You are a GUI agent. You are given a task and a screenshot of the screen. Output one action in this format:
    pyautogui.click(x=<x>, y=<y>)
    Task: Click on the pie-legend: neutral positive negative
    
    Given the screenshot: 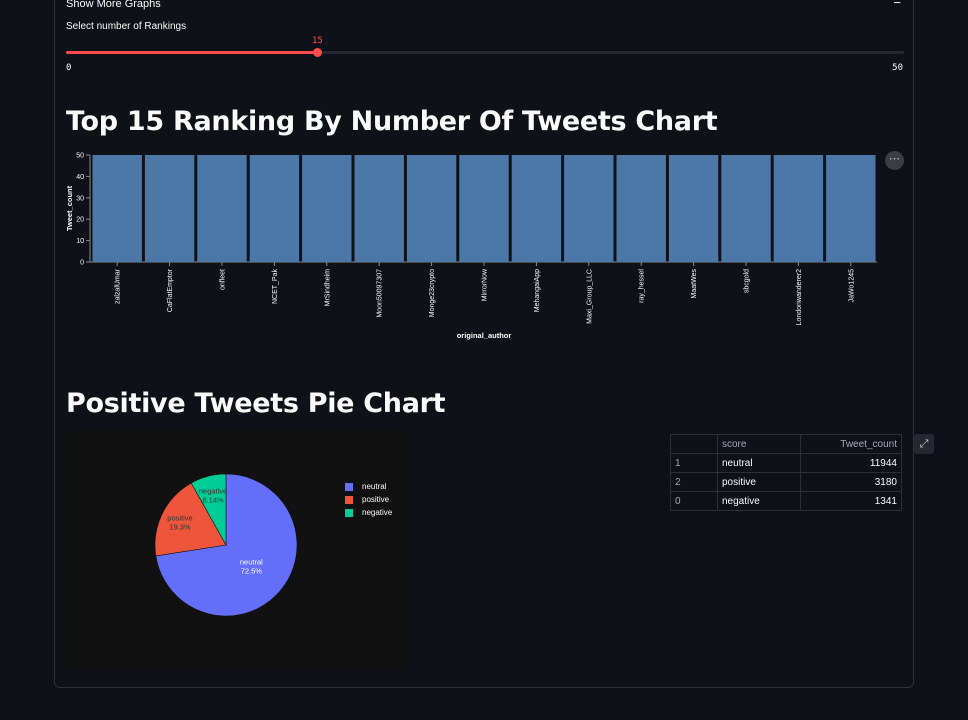 What is the action you would take?
    pyautogui.click(x=368, y=499)
    